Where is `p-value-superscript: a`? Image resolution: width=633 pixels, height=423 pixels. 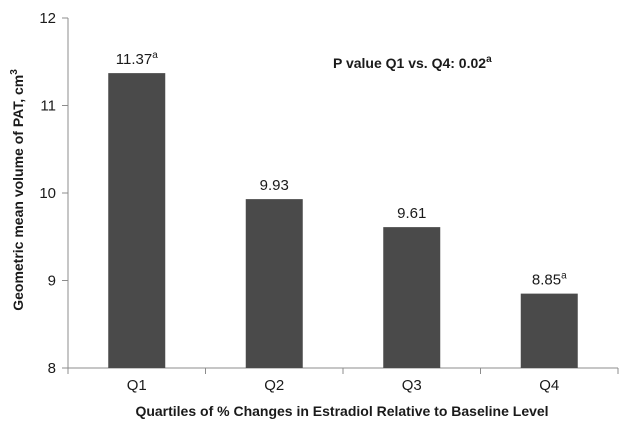
p-value-superscript: a is located at coordinates (489, 59).